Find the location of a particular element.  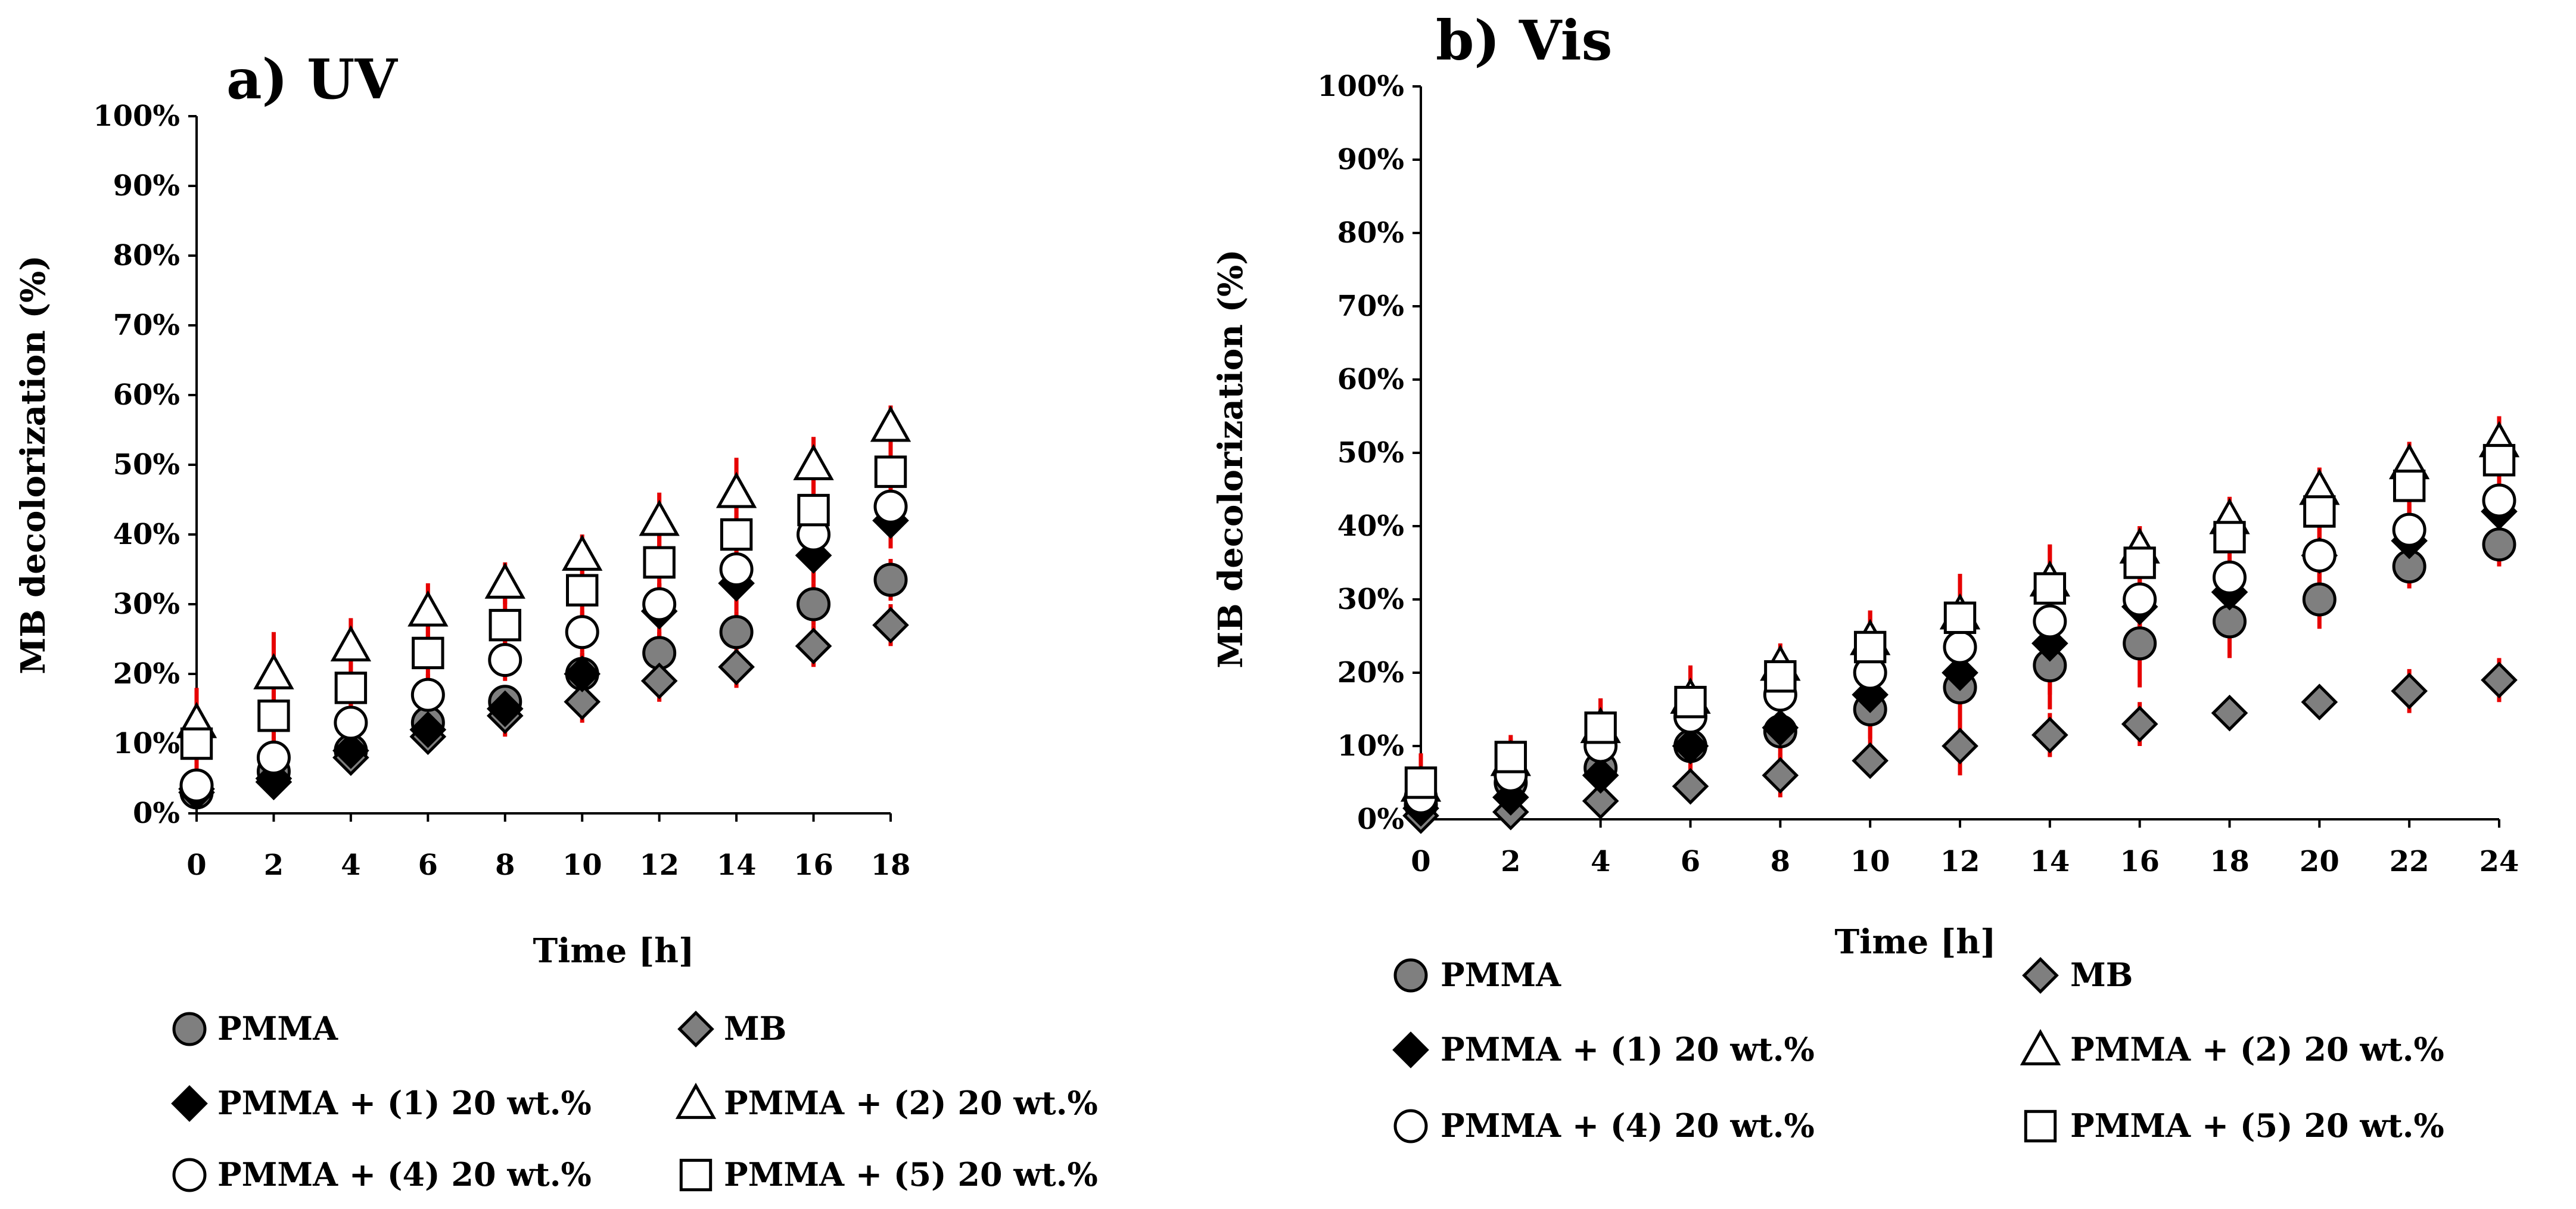

x-tick-label: 4 is located at coordinates (1600, 861).